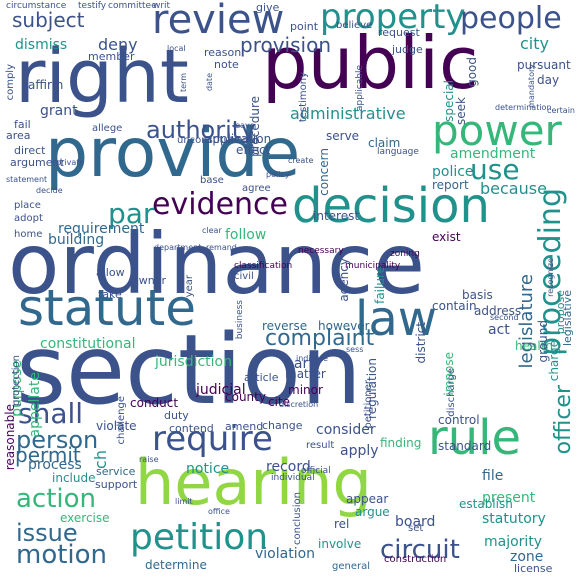 This screenshot has height=576, width=576. Describe the element at coordinates (10, 82) in the screenshot. I see `word-comply: comply` at that location.